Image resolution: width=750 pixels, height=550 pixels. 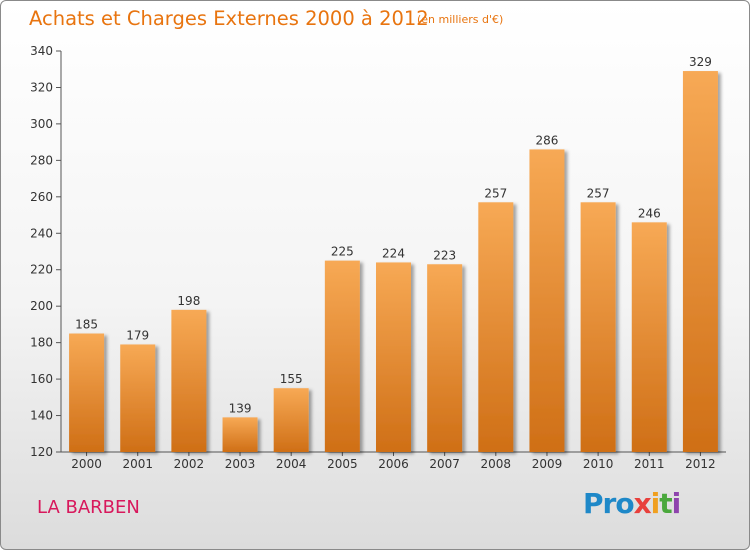 I want to click on value-label: 179, so click(x=137, y=335).